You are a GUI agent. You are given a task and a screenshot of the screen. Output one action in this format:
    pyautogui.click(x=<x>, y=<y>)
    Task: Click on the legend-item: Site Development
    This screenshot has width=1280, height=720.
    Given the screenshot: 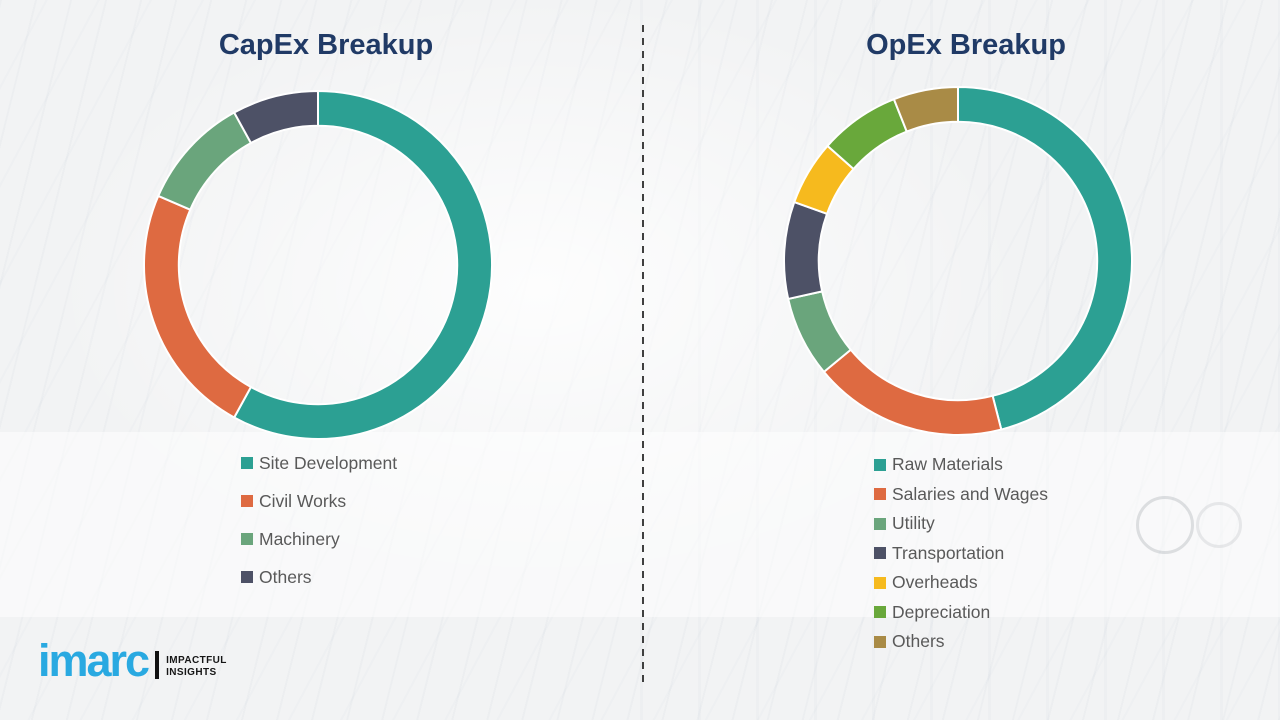 What is the action you would take?
    pyautogui.click(x=319, y=463)
    